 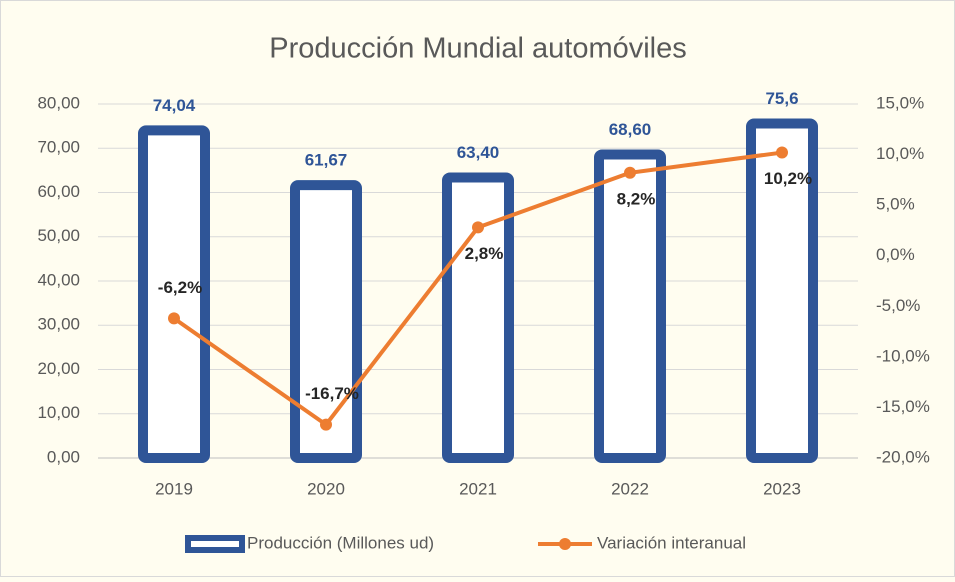 I want to click on legend-label: Variación interanual, so click(x=671, y=542).